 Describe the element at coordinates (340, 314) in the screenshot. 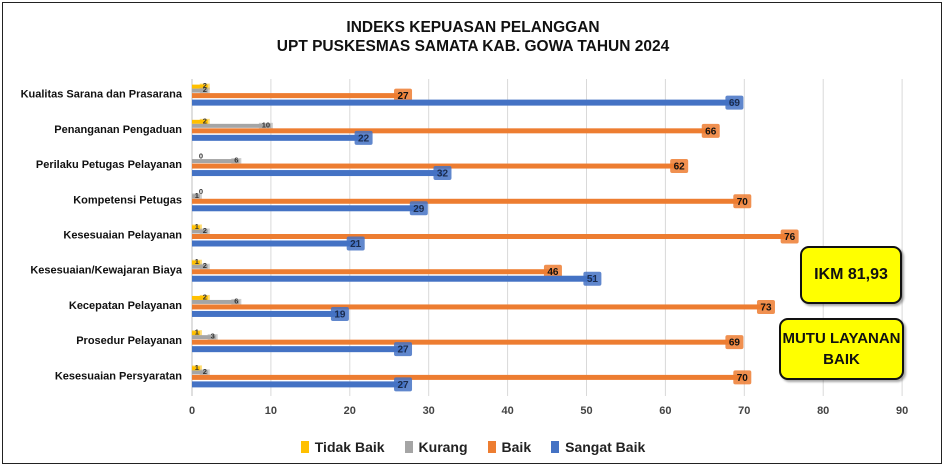

I see `data-label-text: 19` at that location.